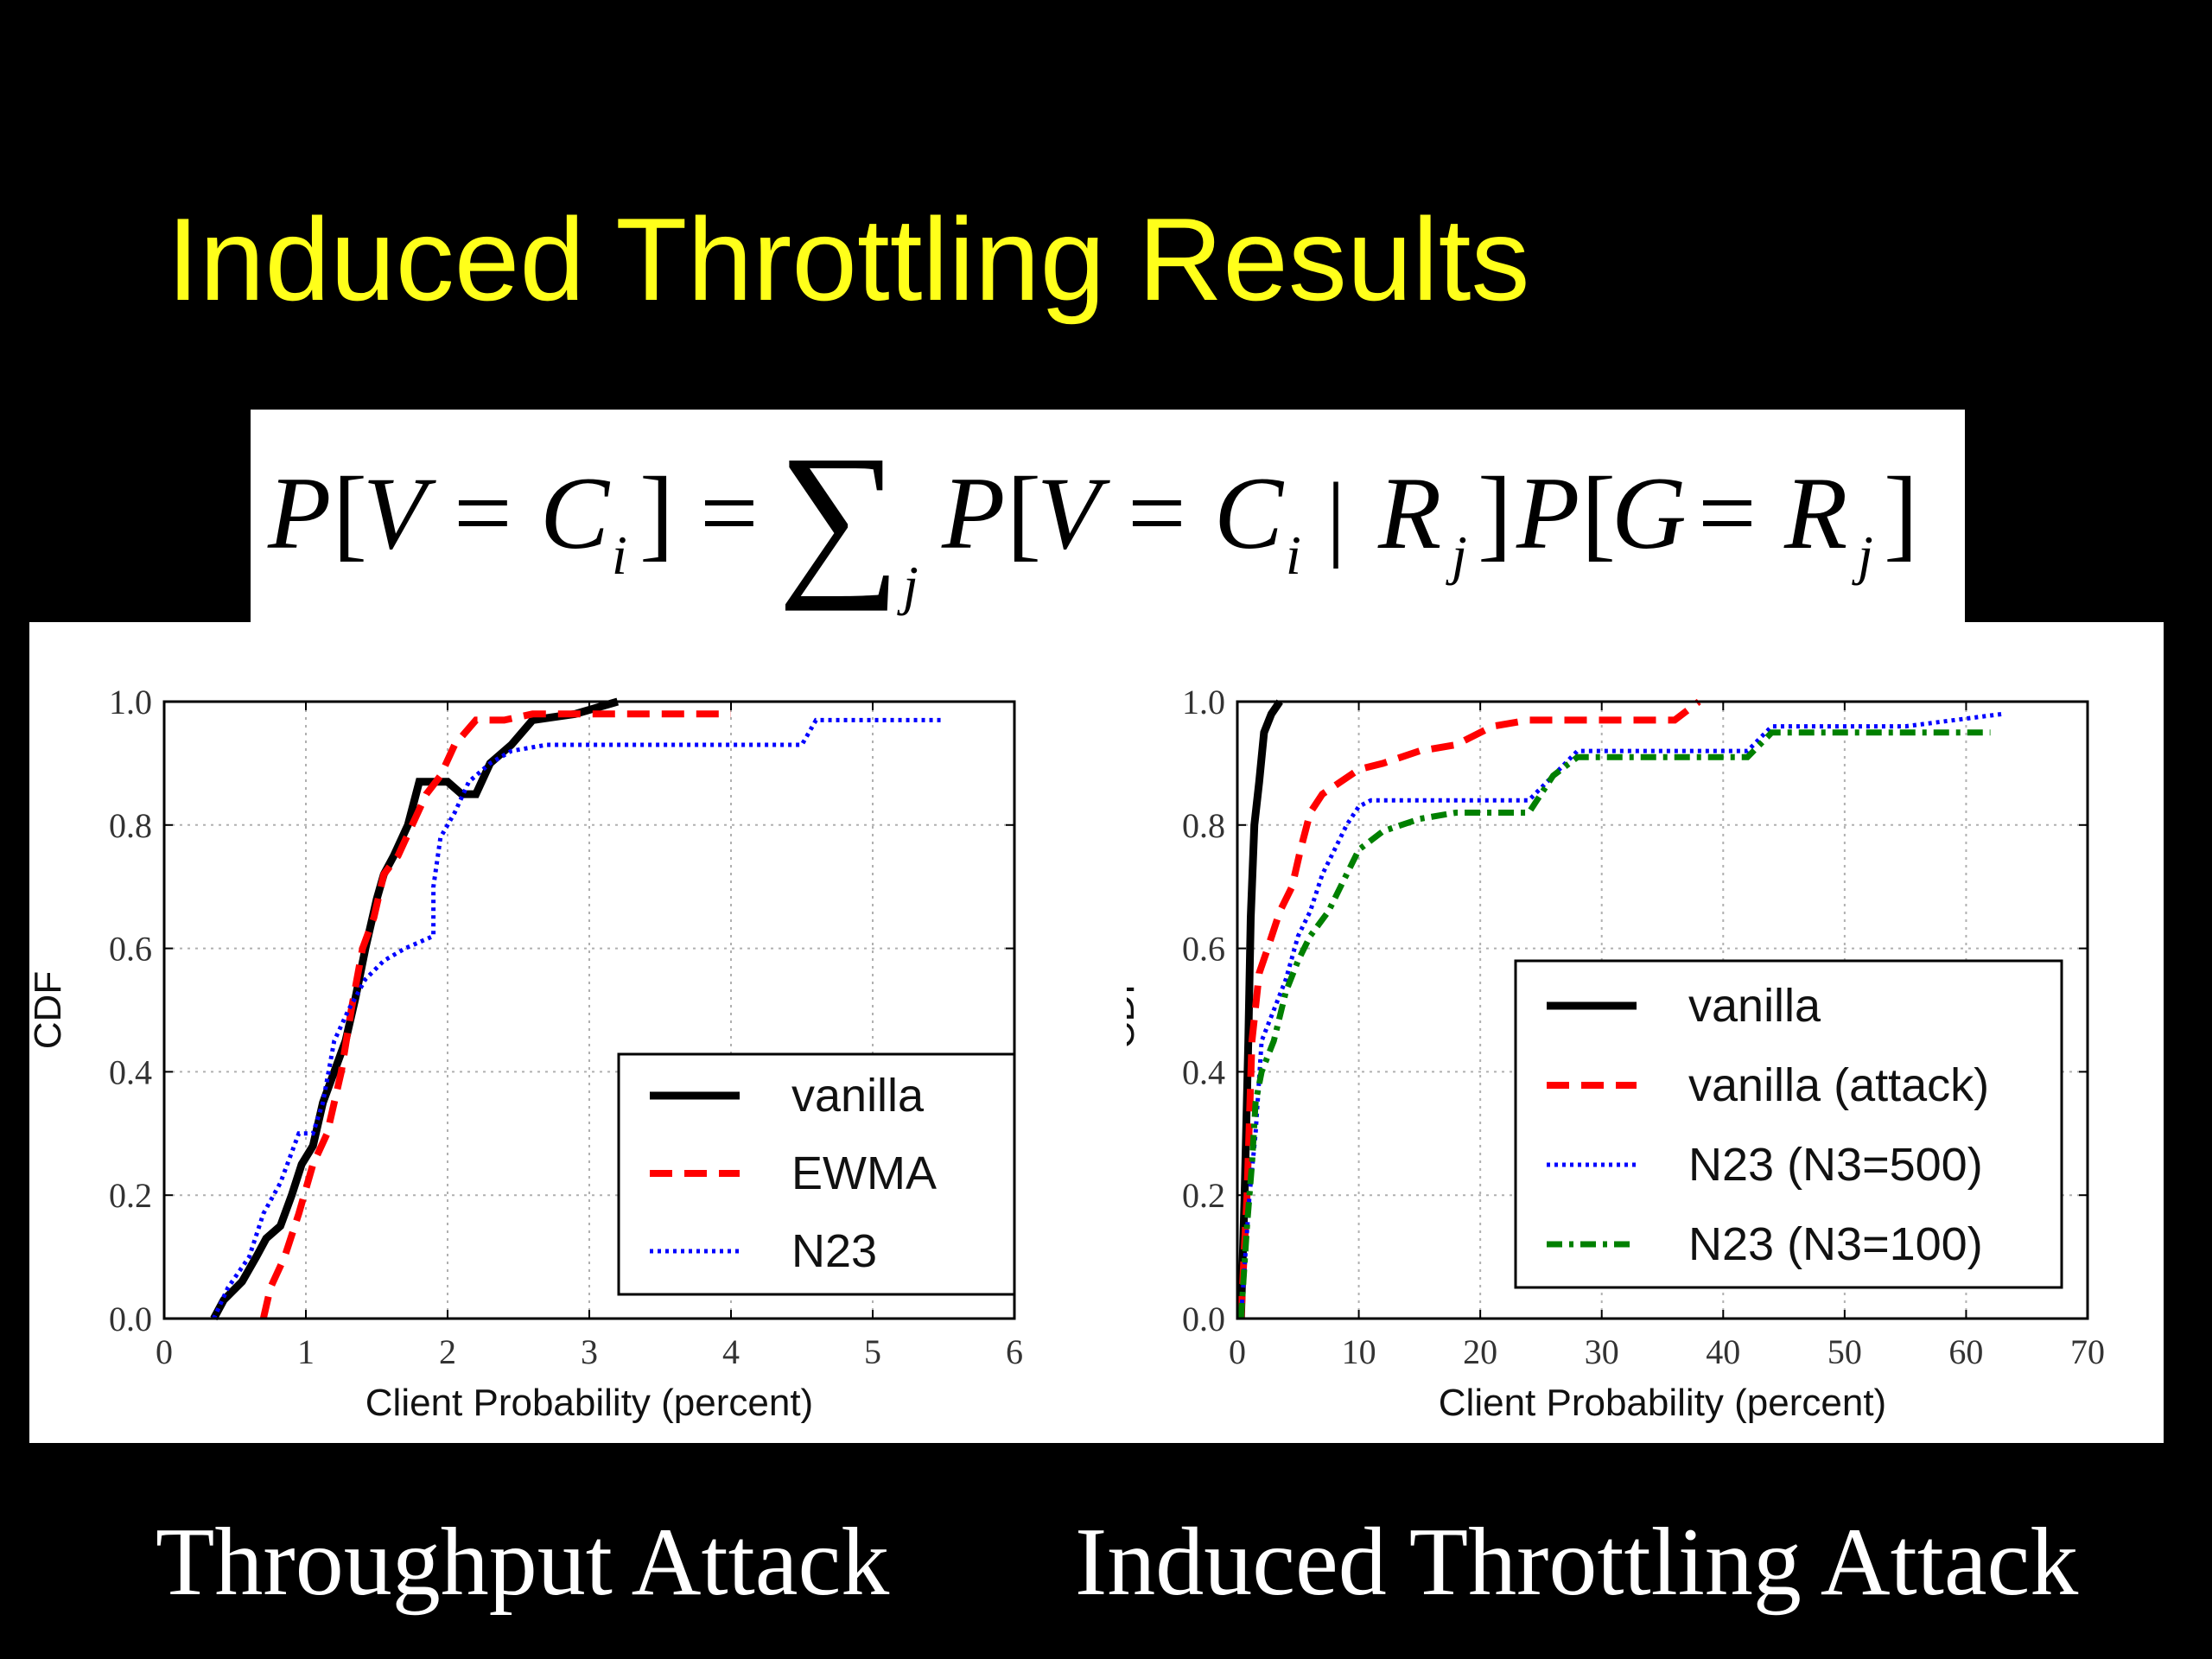  Describe the element at coordinates (872, 1351) in the screenshot. I see `x-tick-label: 5` at that location.